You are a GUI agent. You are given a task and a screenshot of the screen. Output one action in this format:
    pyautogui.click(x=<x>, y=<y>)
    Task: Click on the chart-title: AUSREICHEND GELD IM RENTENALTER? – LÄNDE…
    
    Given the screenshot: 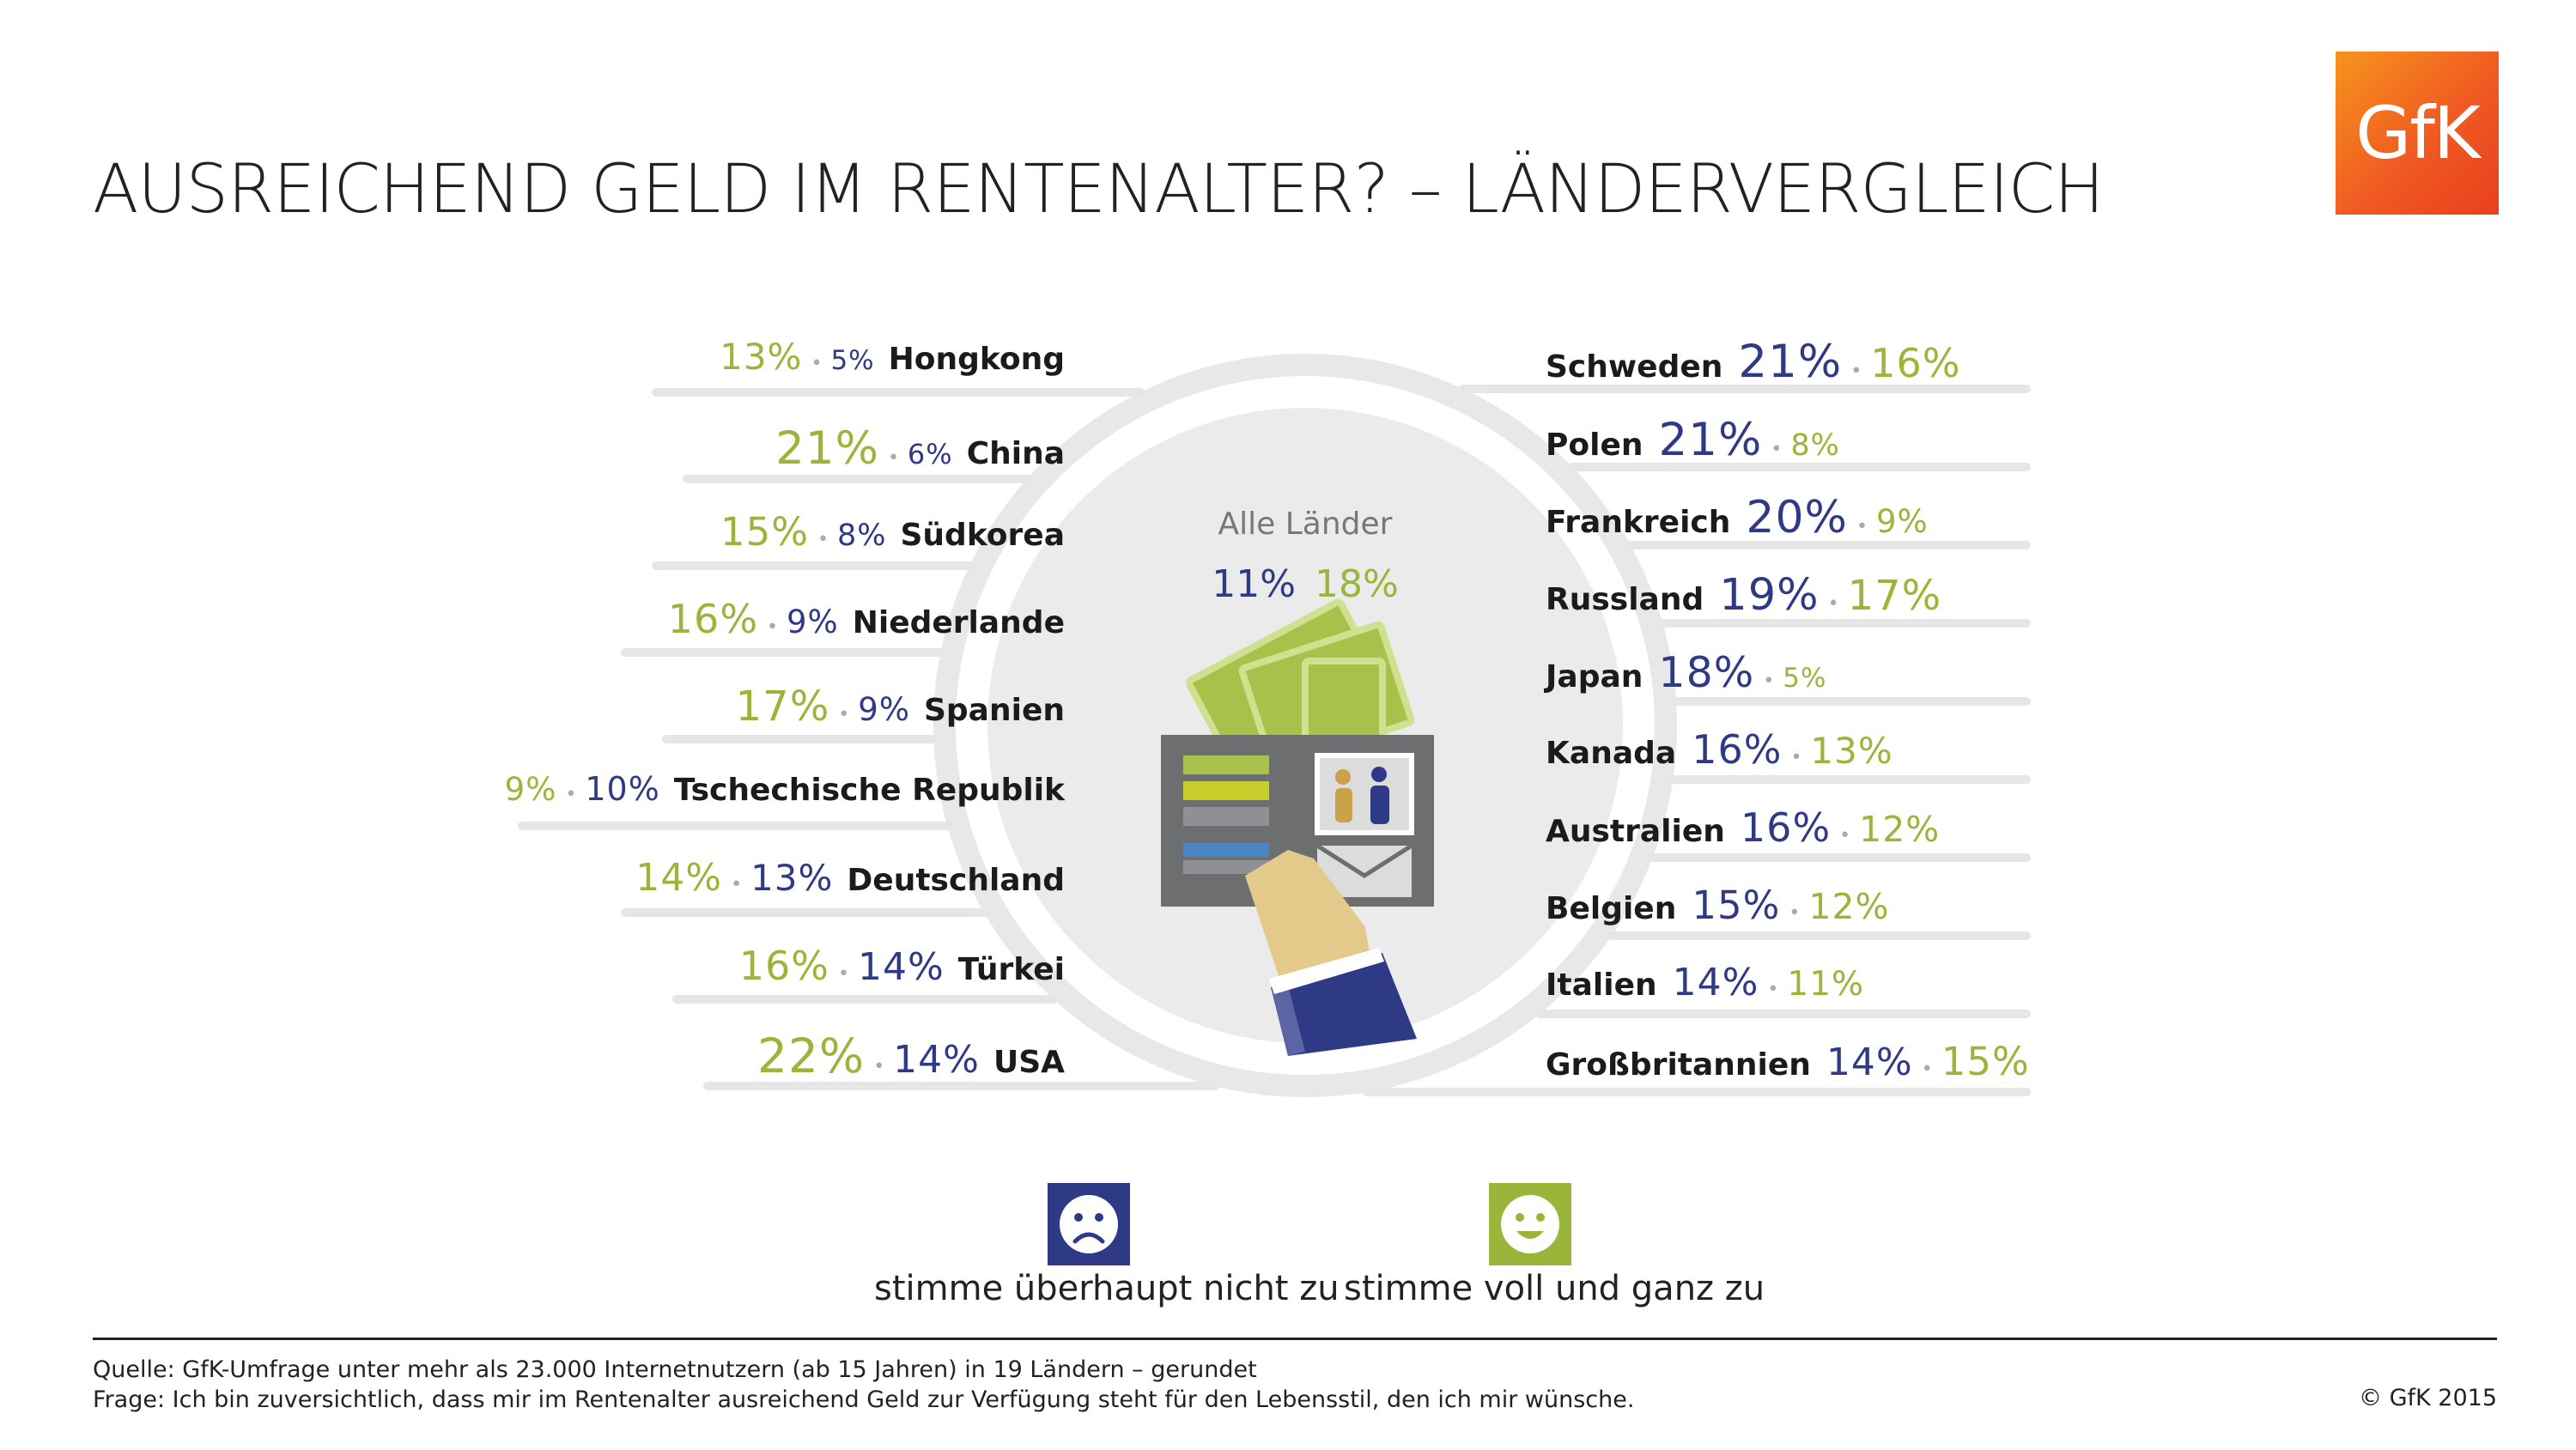 What is the action you would take?
    pyautogui.click(x=1099, y=189)
    